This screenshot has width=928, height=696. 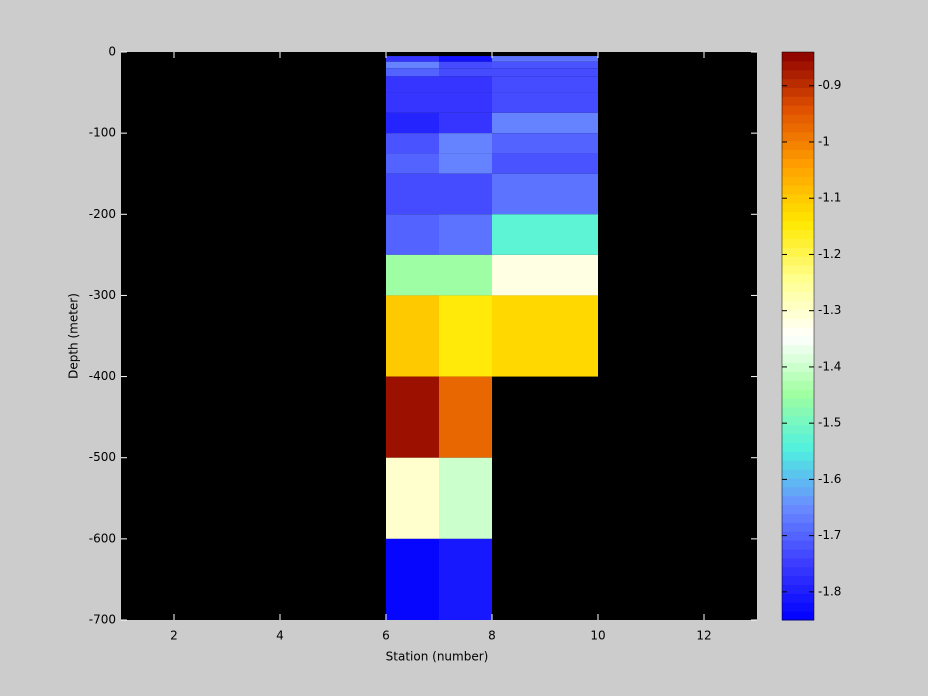 I want to click on colorbar-tick-label: -1.8, so click(x=829, y=591).